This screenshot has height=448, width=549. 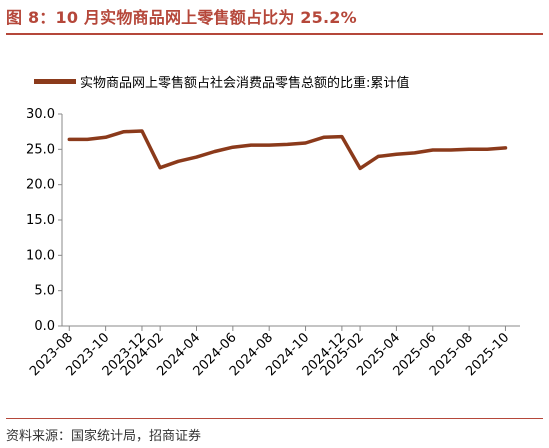 I want to click on footer-divider, so click(x=274, y=418).